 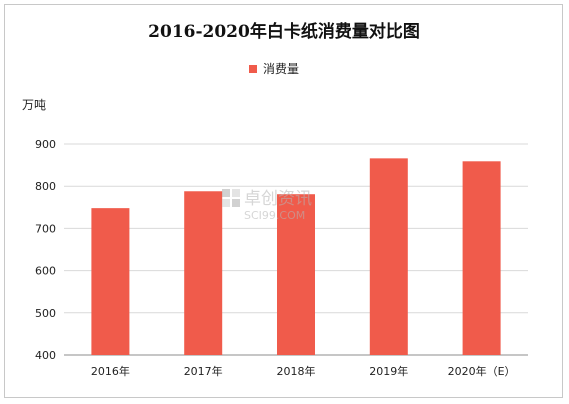 What do you see at coordinates (34, 105) in the screenshot?
I see `y-axis-unit-label: 万吨` at bounding box center [34, 105].